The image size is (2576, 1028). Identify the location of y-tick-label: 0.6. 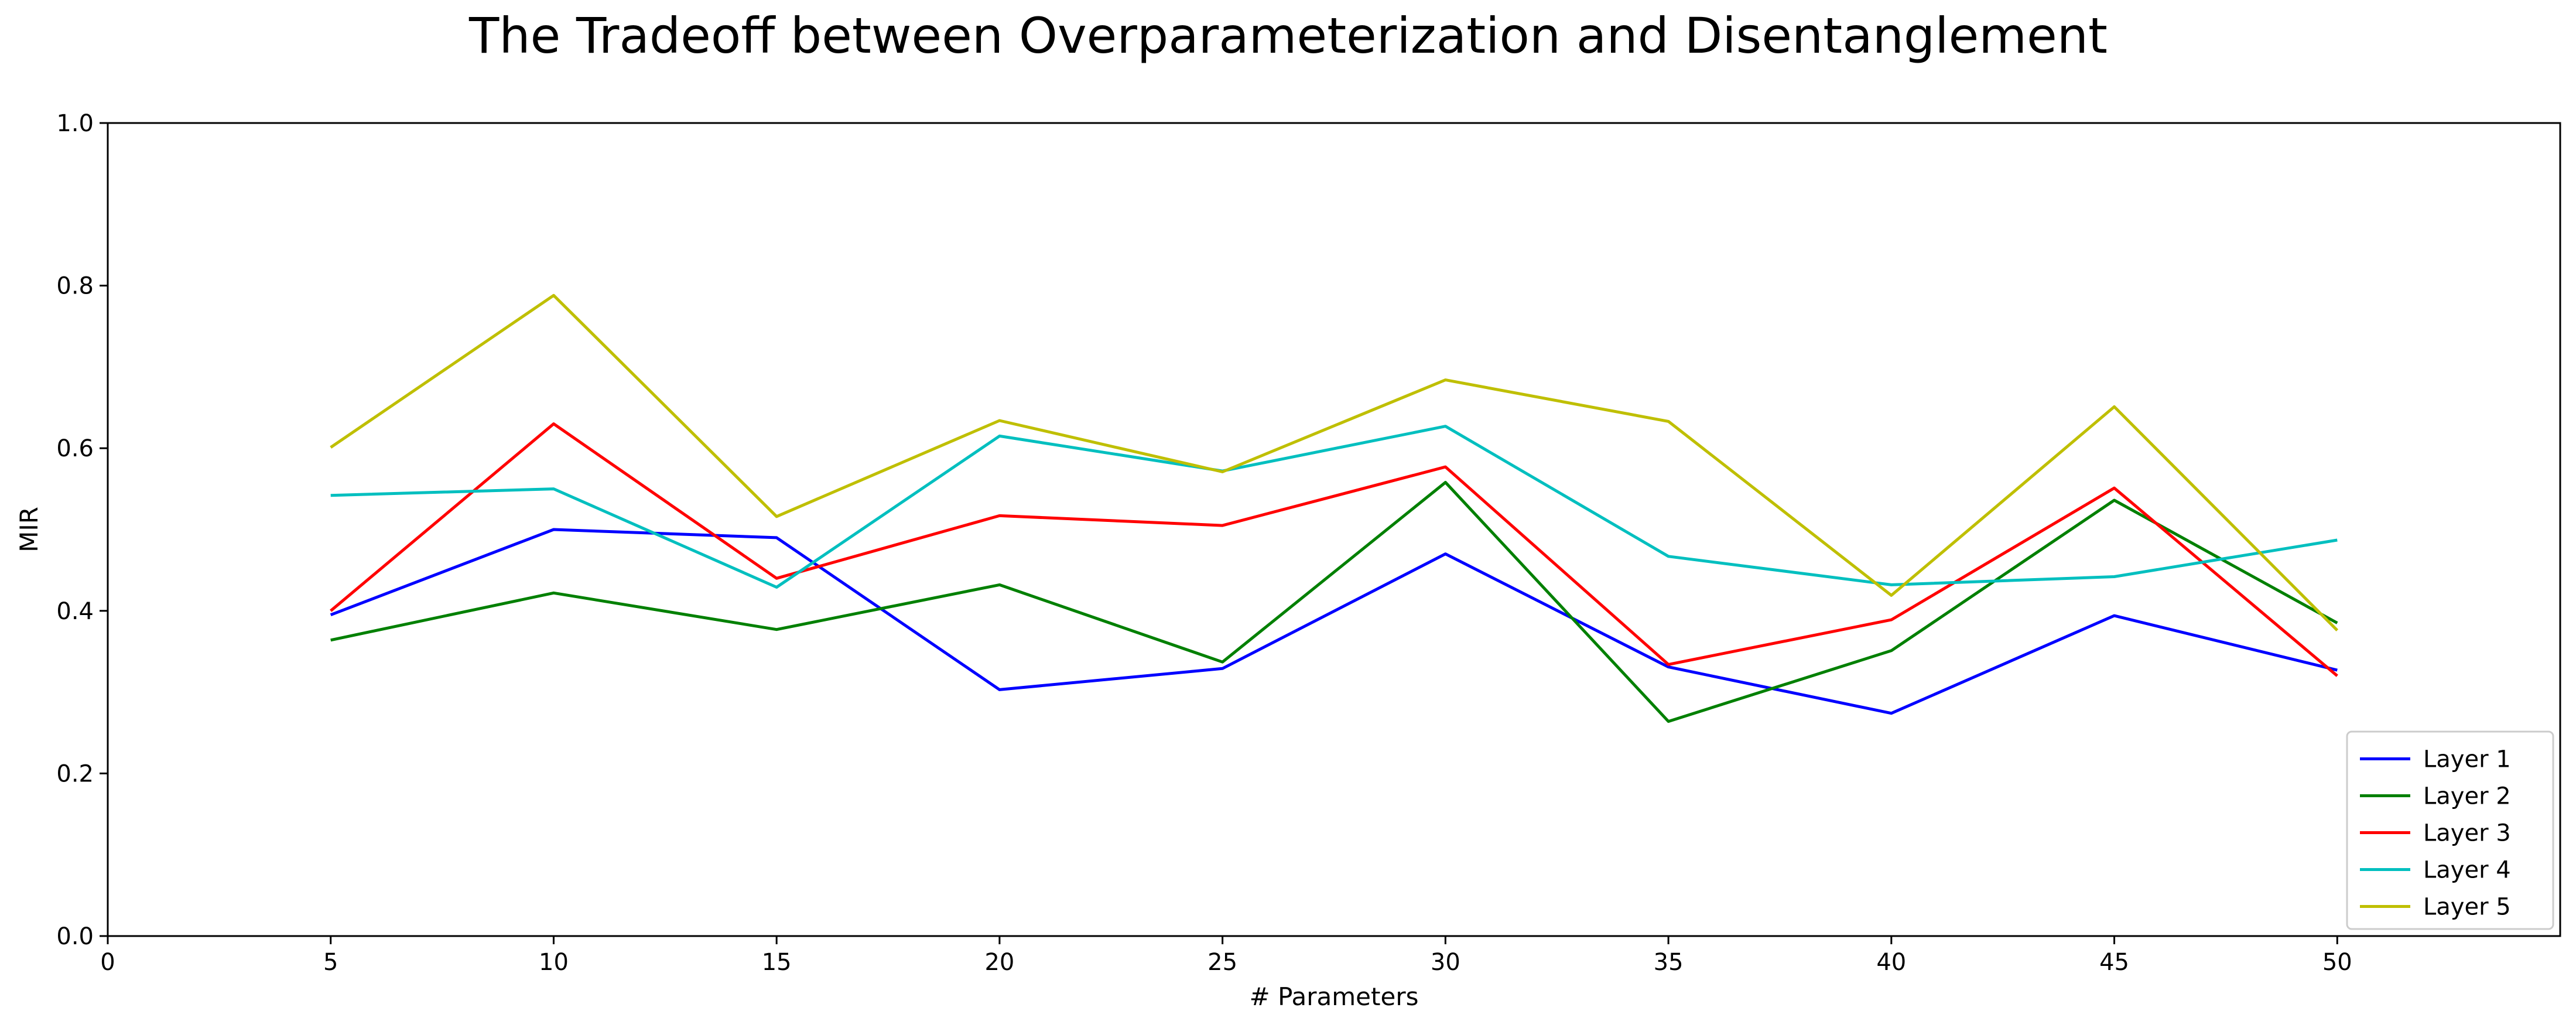
(75, 448).